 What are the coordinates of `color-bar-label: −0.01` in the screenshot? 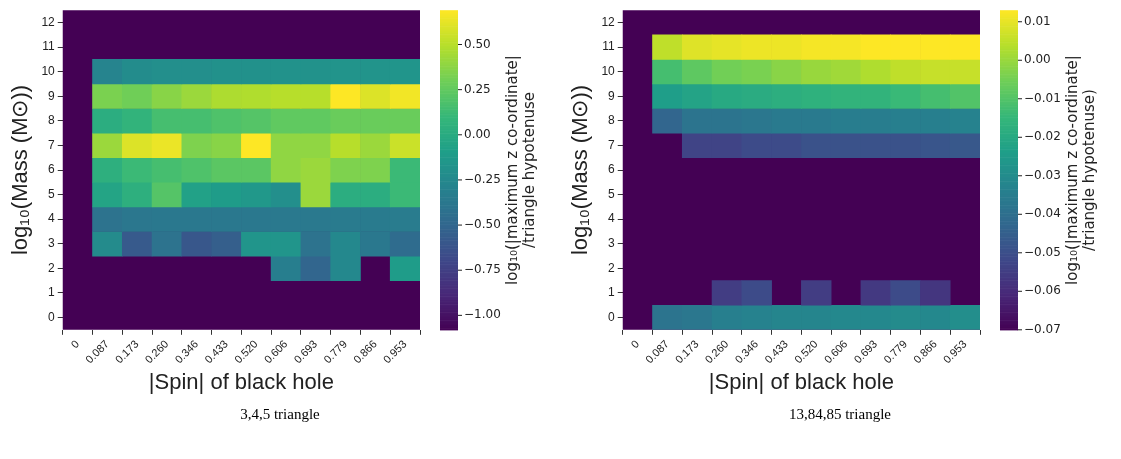 It's located at (1042, 97).